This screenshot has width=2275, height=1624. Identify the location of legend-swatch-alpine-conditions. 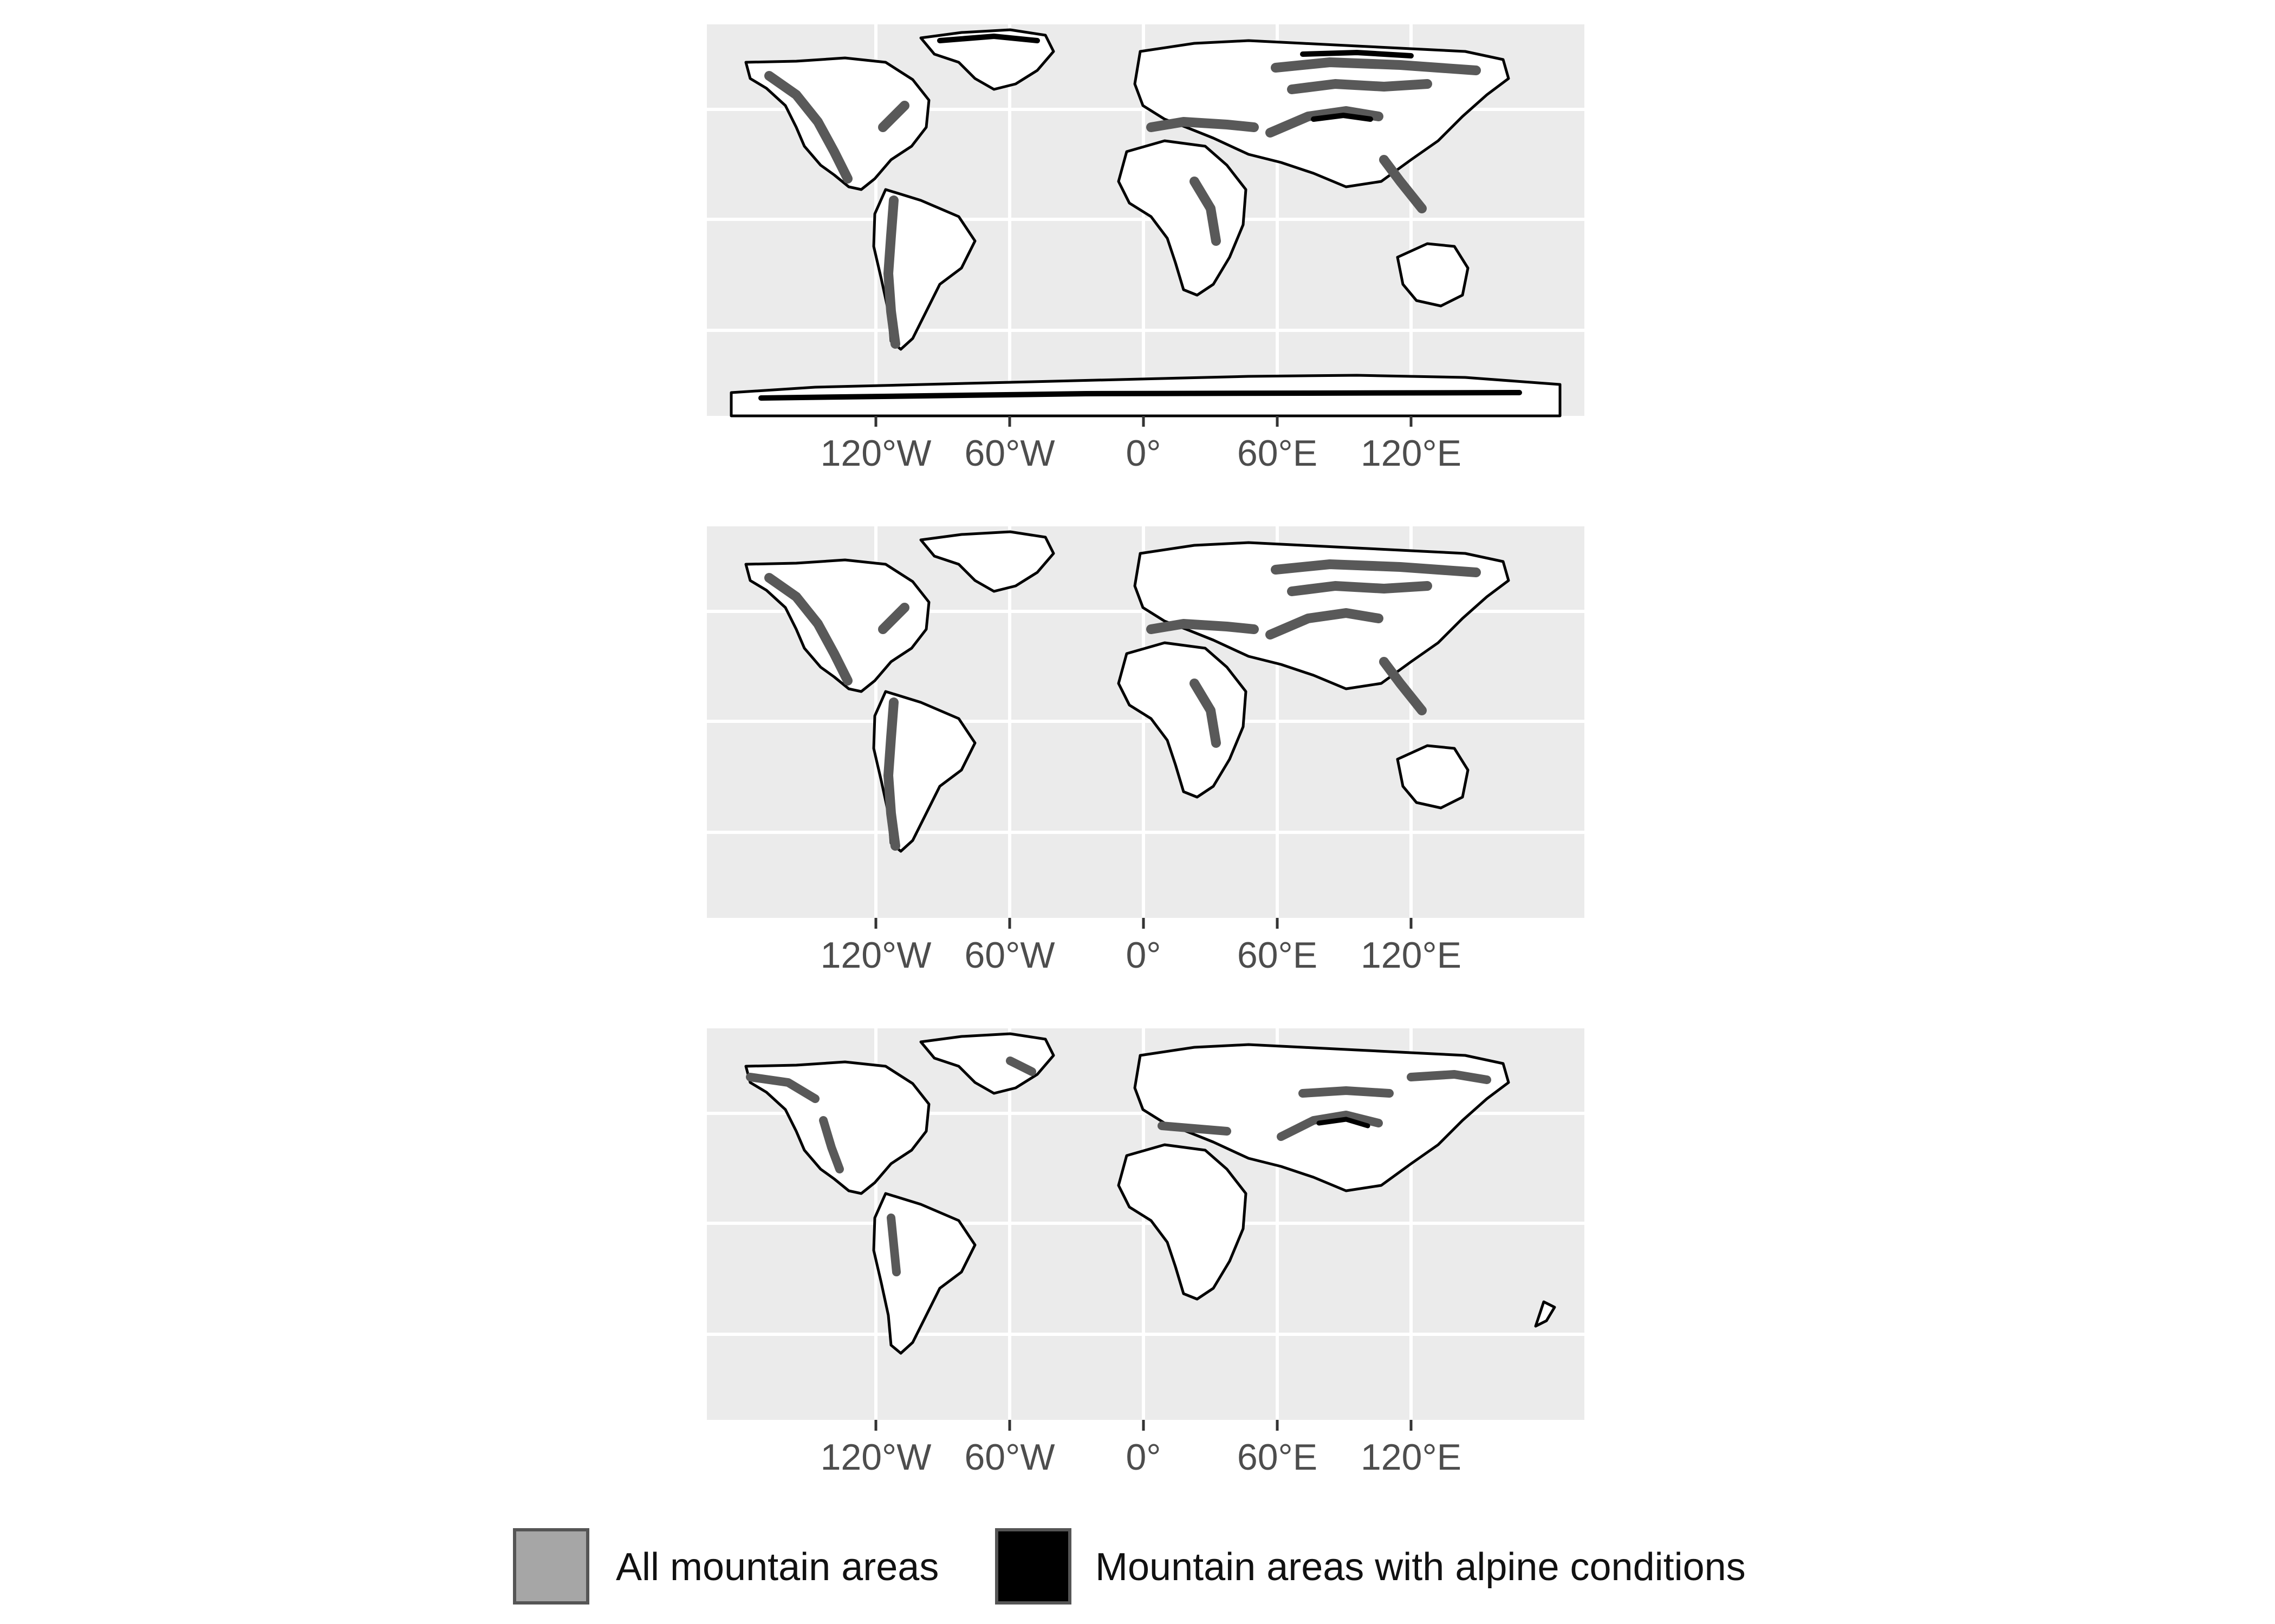
(1033, 1566).